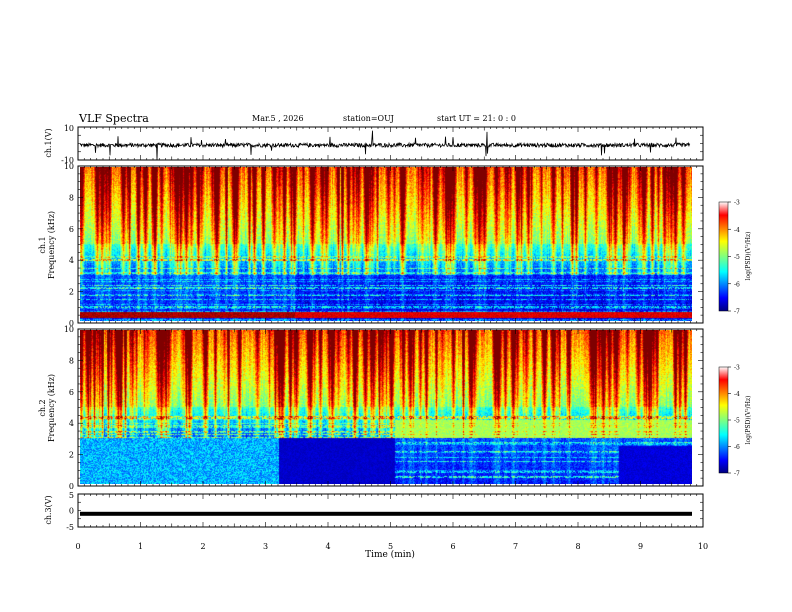 This screenshot has width=792, height=612. Describe the element at coordinates (51, 245) in the screenshot. I see `ch1-freq-ylabel: Frequency (kHz)` at that location.